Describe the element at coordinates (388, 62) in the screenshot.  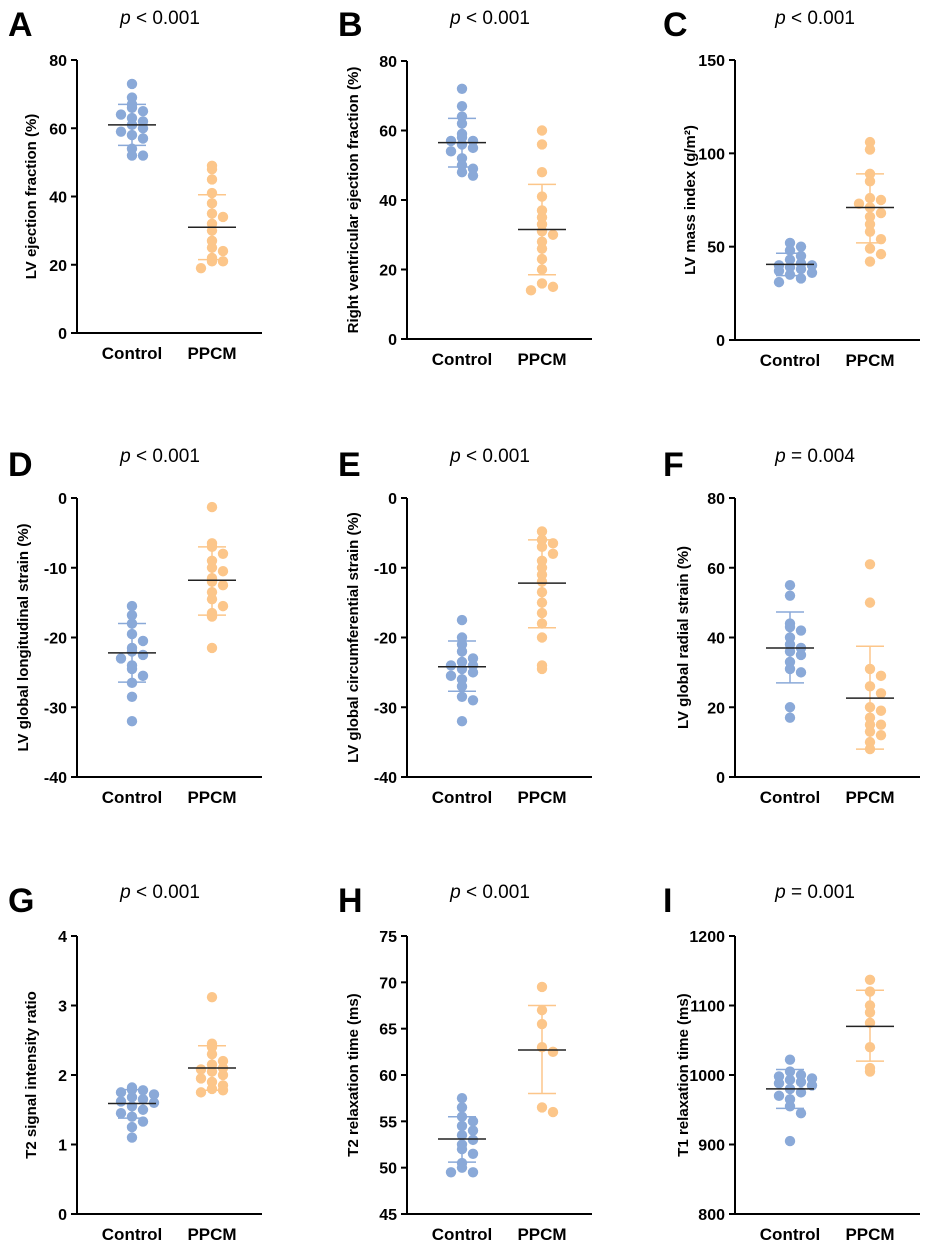
I see `y-tick-label: 80` at that location.